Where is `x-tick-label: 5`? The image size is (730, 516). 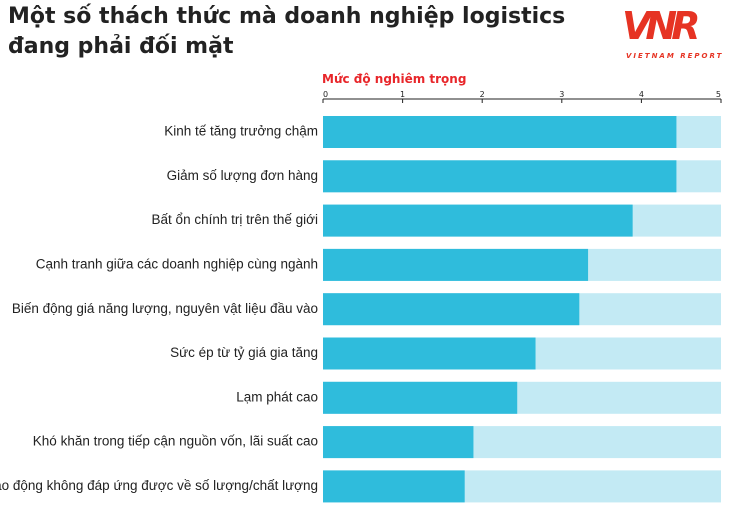
x-tick-label: 5 is located at coordinates (718, 94).